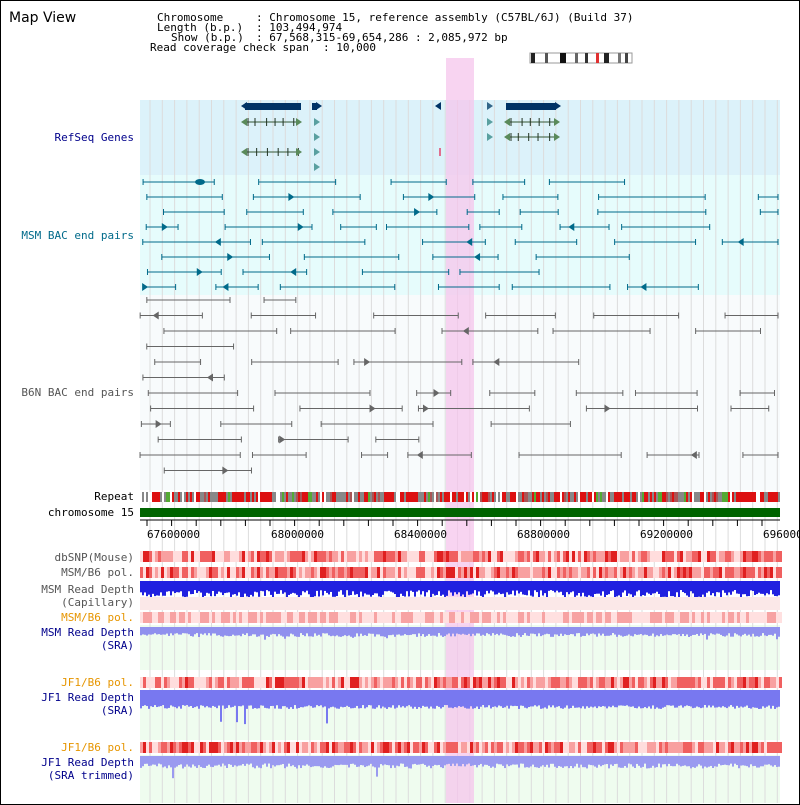 The width and height of the screenshot is (800, 805). I want to click on track-label-jf1-b6-pol-1: JF1/B6 pol., so click(97, 682).